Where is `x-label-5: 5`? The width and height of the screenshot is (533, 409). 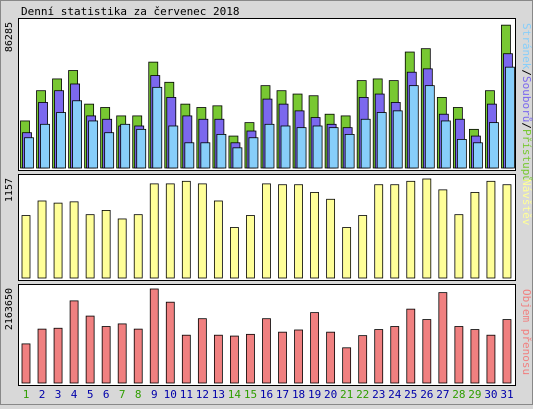 x-label-5: 5 is located at coordinates (90, 394).